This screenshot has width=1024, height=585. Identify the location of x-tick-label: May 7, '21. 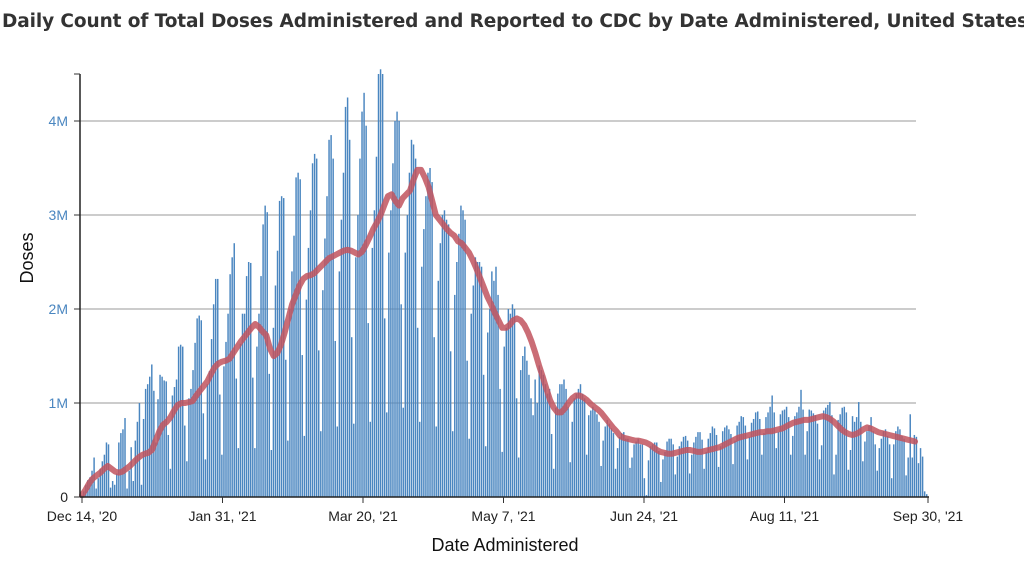
(503, 516).